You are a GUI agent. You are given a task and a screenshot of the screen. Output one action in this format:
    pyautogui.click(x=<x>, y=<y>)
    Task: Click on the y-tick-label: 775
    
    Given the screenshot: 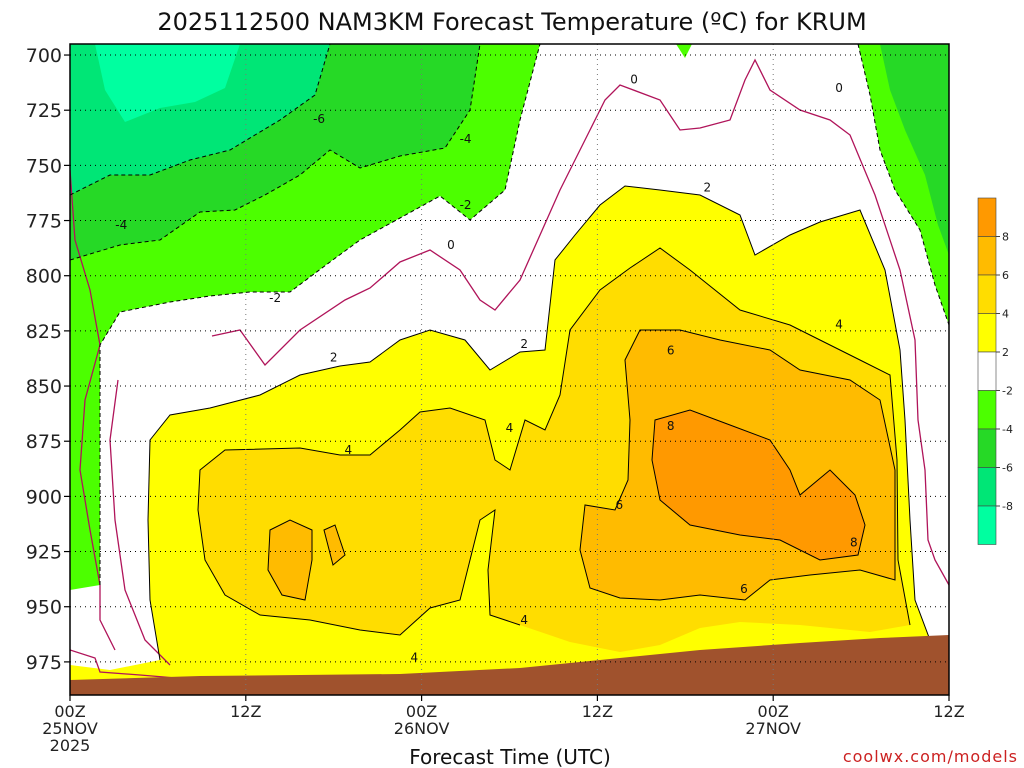 What is the action you would take?
    pyautogui.click(x=44, y=222)
    